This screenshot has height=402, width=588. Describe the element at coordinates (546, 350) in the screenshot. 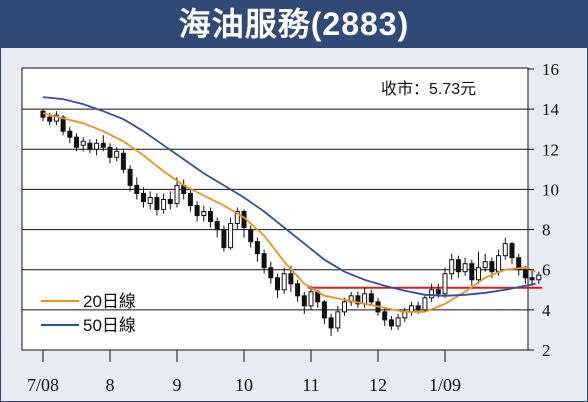

I see `y-tick-label: 2` at that location.